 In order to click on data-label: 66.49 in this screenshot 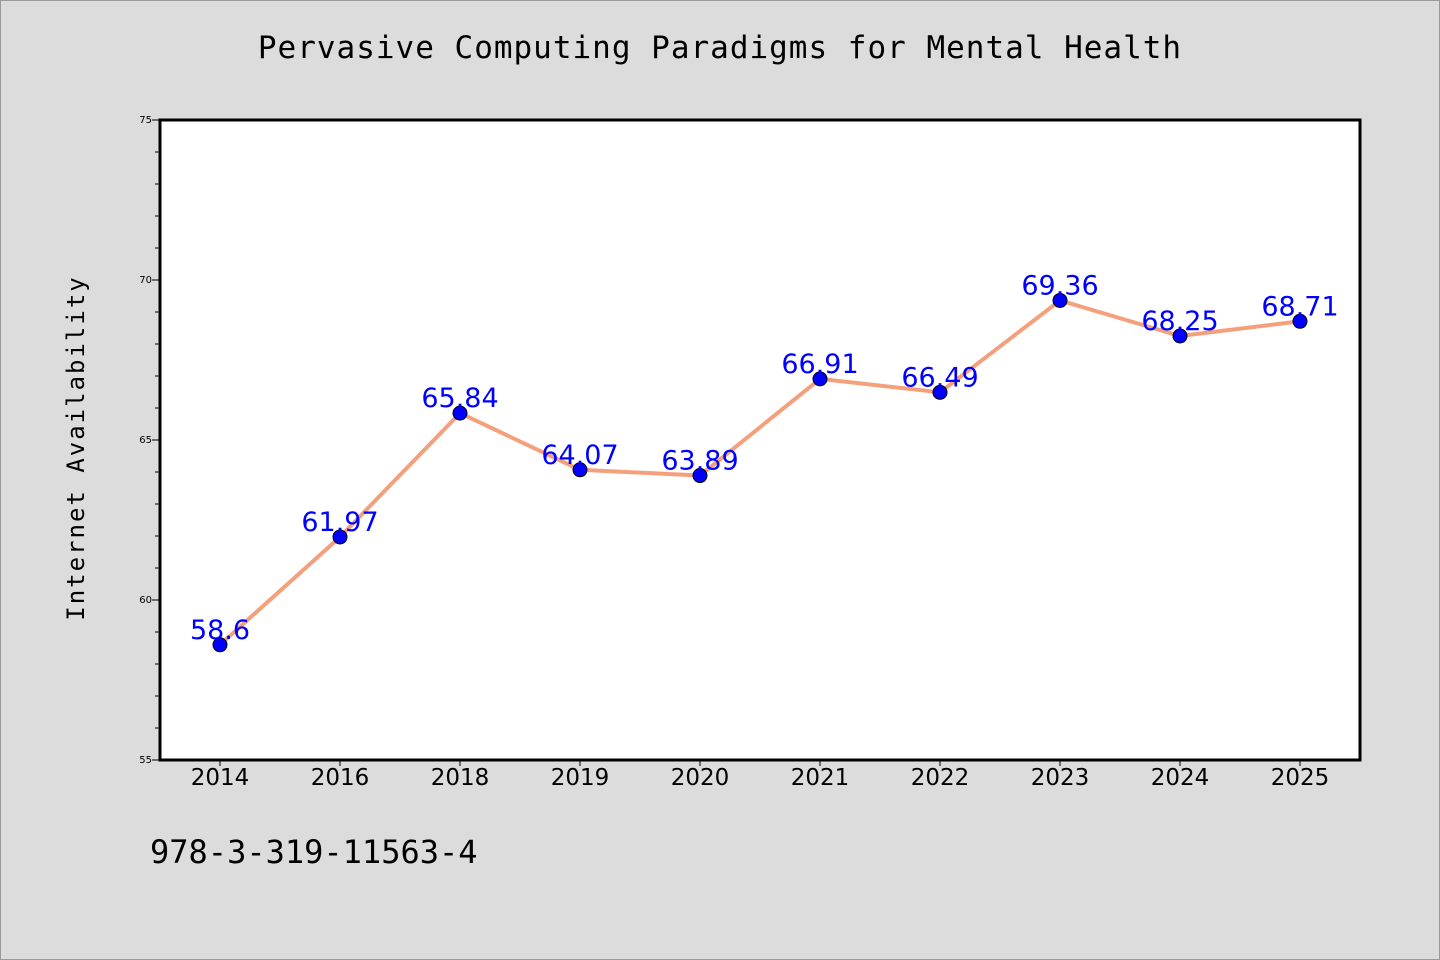, I will do `click(939, 377)`.